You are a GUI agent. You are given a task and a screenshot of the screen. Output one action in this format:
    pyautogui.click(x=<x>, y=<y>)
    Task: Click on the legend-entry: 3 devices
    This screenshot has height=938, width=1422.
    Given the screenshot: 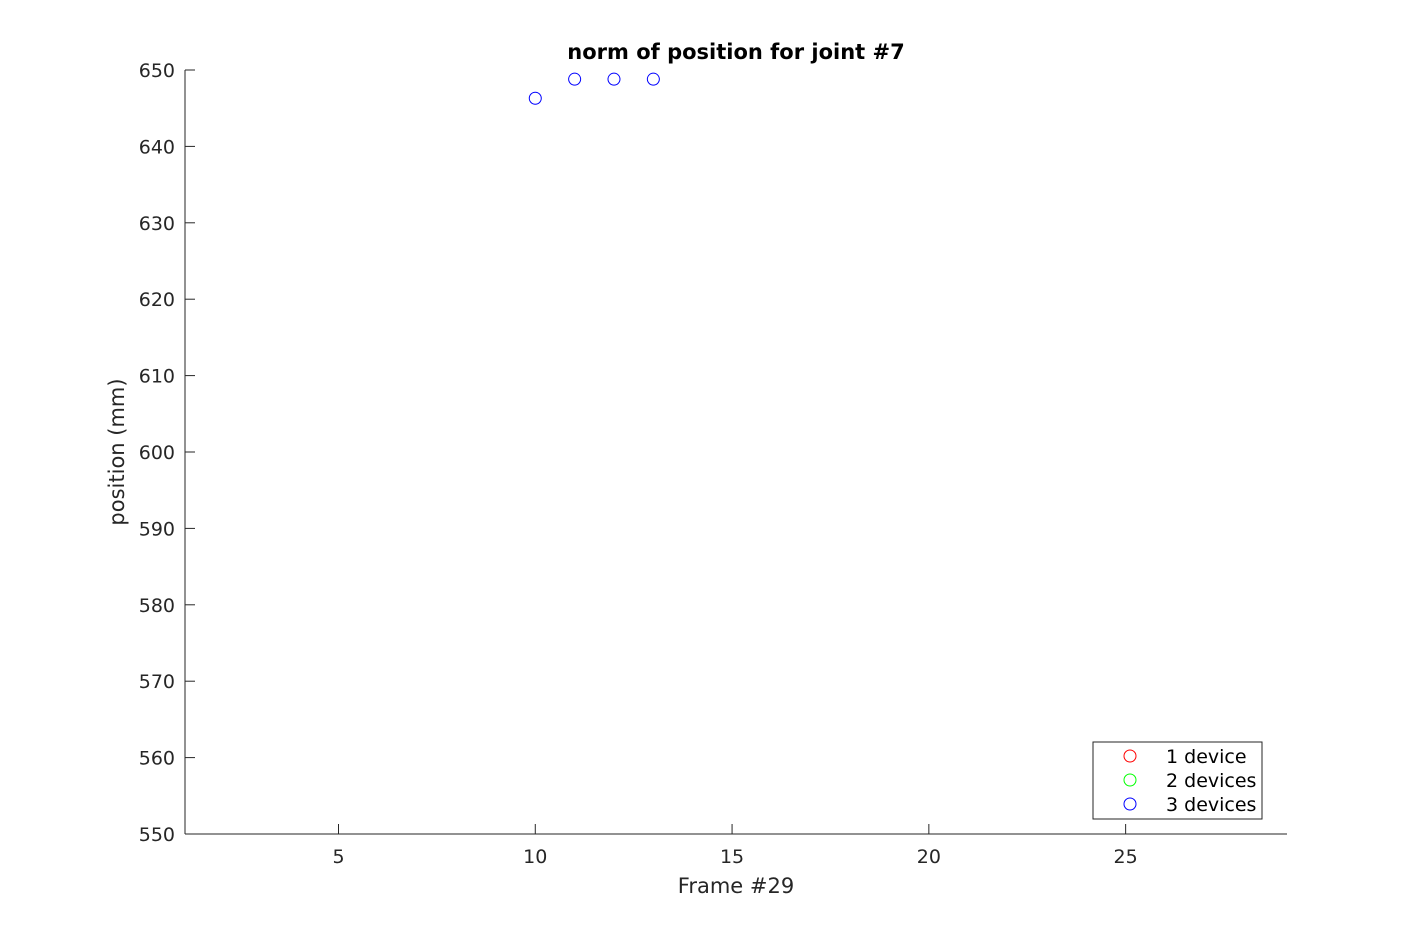 What is the action you would take?
    pyautogui.click(x=1211, y=805)
    